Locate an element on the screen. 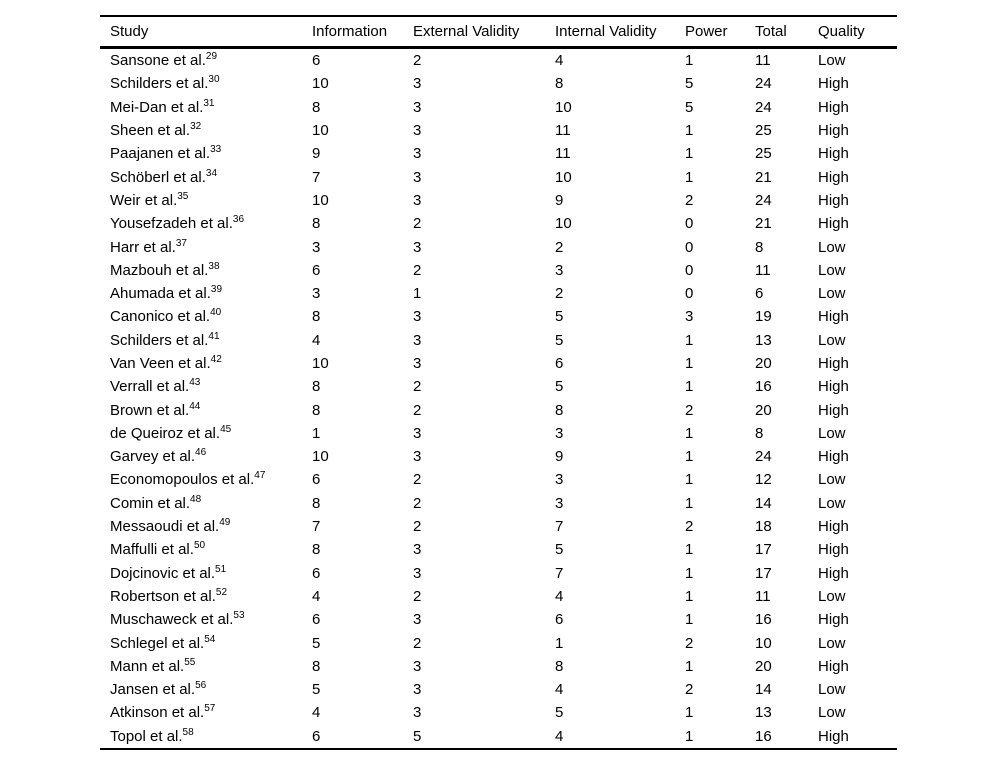 This screenshot has height=760, width=1000. total-cell: 25 is located at coordinates (763, 131).